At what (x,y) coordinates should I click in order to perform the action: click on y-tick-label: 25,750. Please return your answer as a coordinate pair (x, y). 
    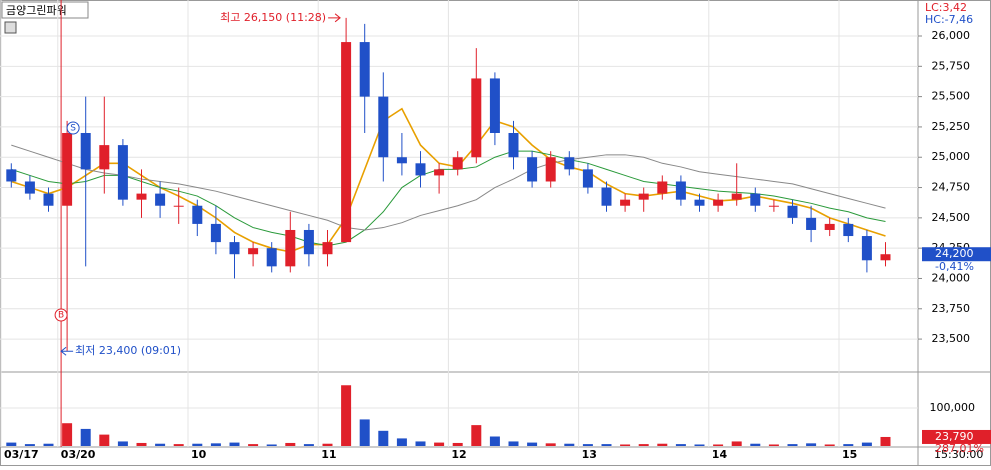
    Looking at the image, I should click on (951, 65).